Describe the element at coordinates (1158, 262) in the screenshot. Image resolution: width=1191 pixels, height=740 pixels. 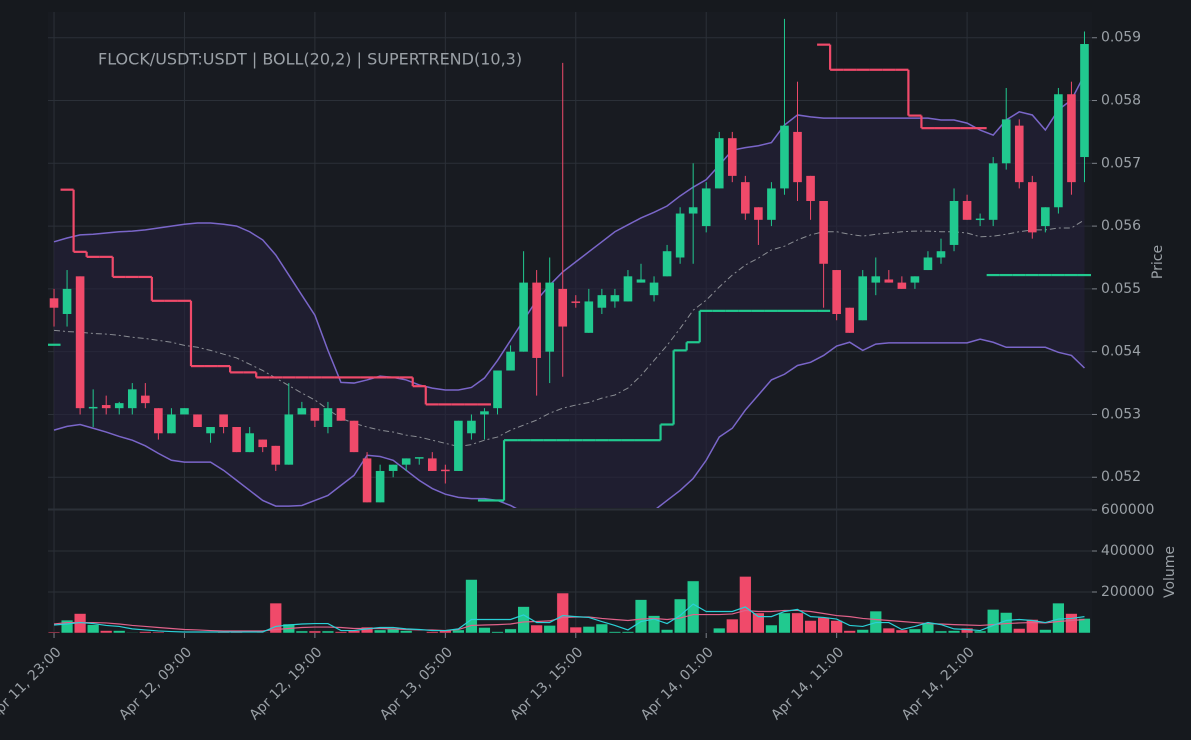
I see `y-axis-label: Price` at that location.